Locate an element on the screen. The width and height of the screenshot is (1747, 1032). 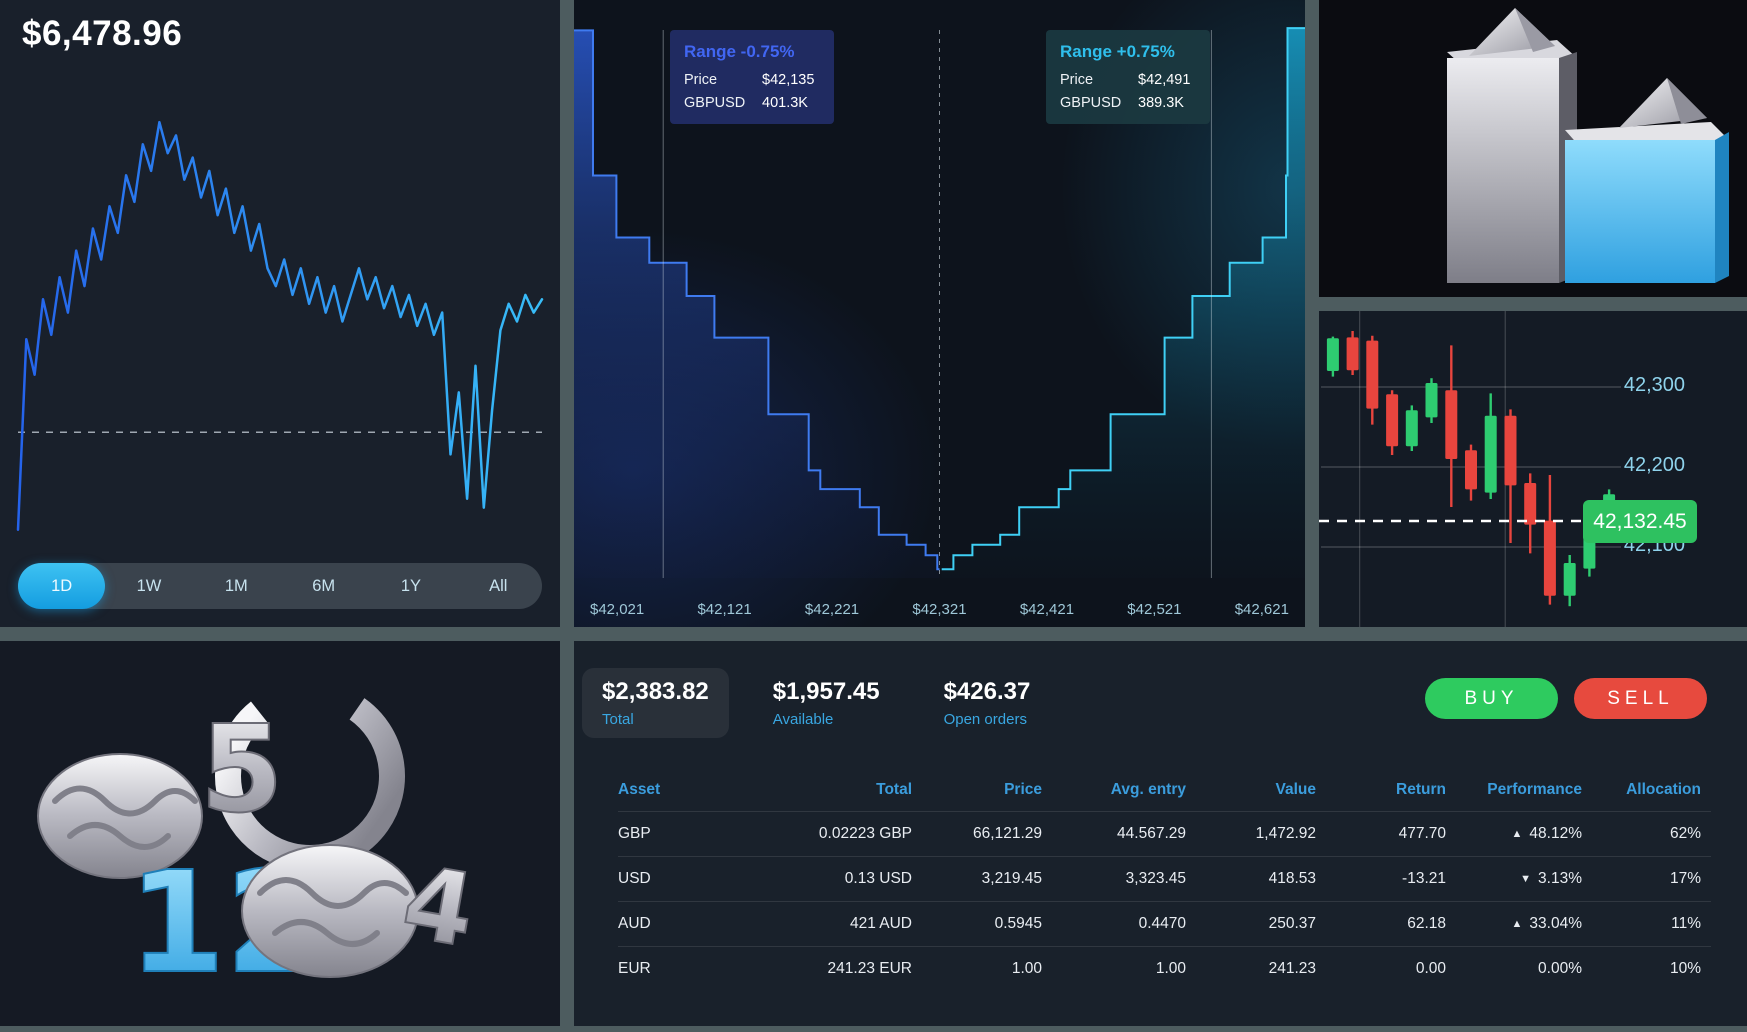
cell-allocation: 10% is located at coordinates (1685, 968).